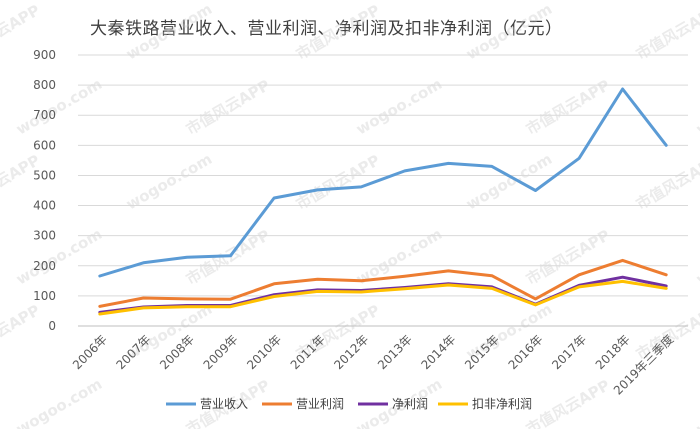 The height and width of the screenshot is (429, 700). I want to click on x-tick-label: 2006年, so click(90, 352).